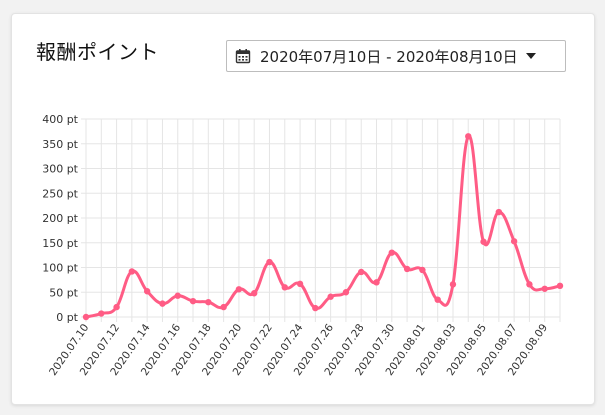 Image resolution: width=605 pixels, height=415 pixels. What do you see at coordinates (389, 56) in the screenshot?
I see `date-range-label: 2020年07月10日 - 2020年08月10日` at bounding box center [389, 56].